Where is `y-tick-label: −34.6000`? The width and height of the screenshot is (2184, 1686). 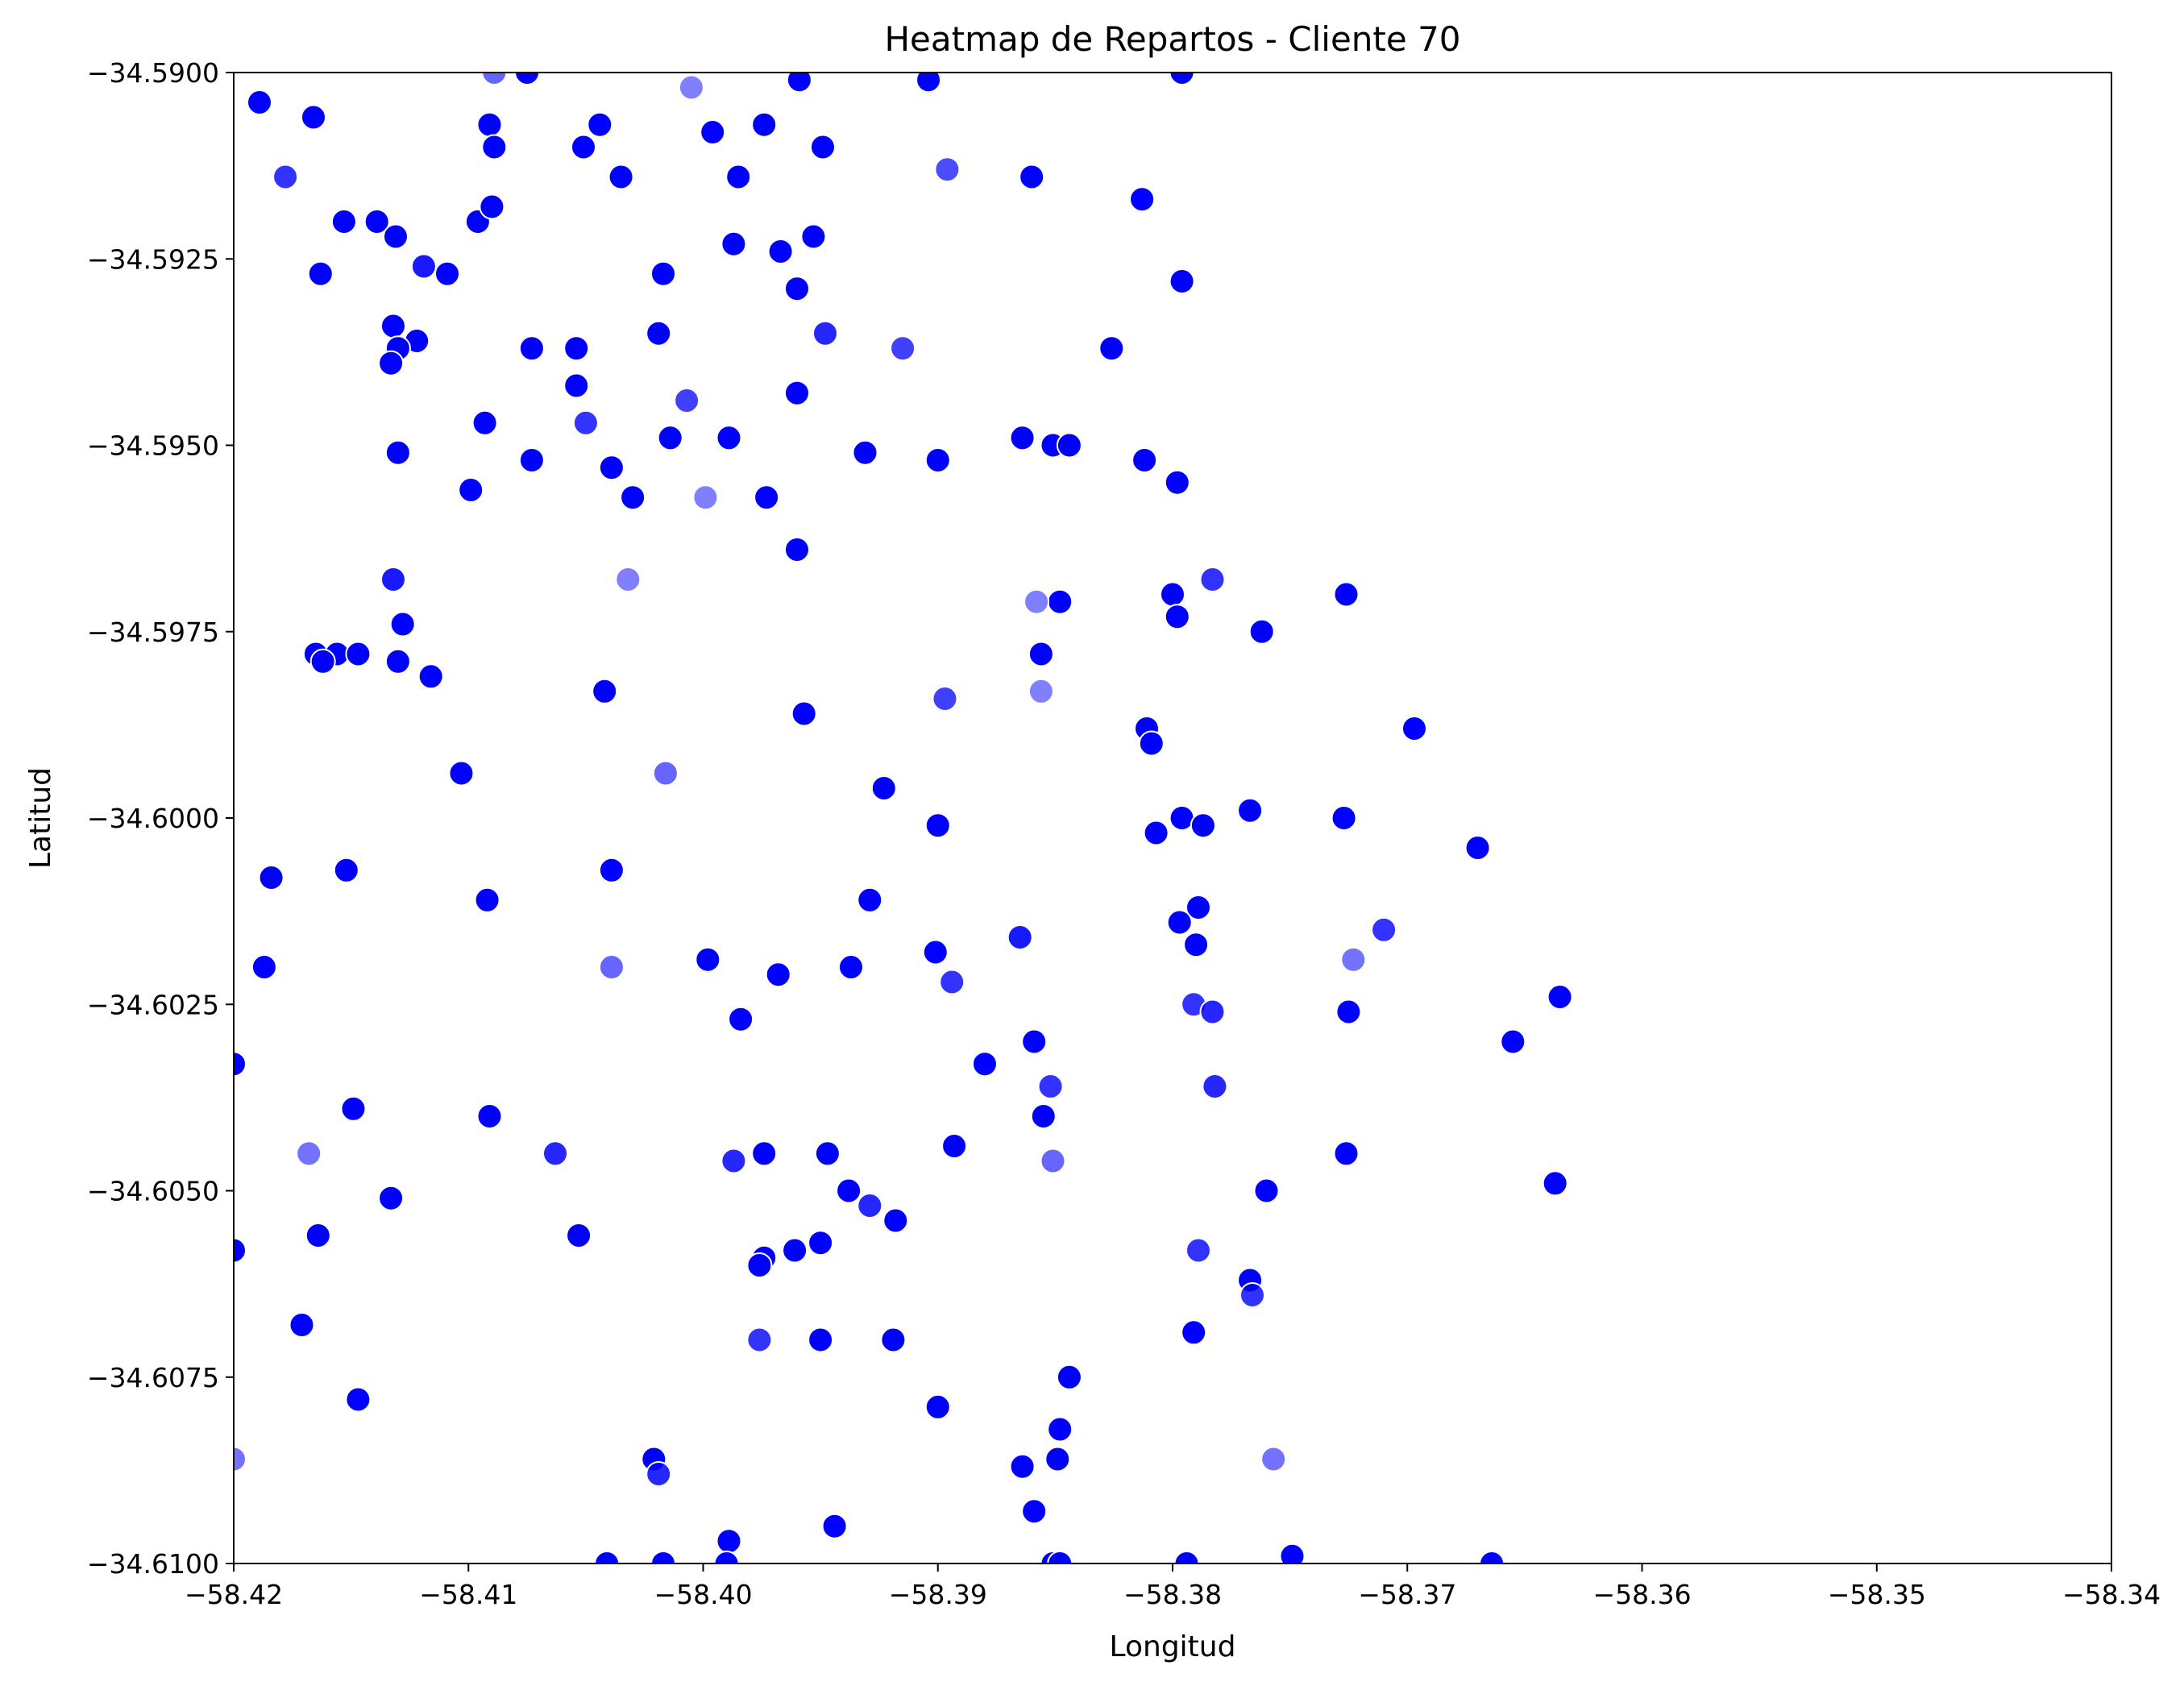 y-tick-label: −34.6000 is located at coordinates (153, 818).